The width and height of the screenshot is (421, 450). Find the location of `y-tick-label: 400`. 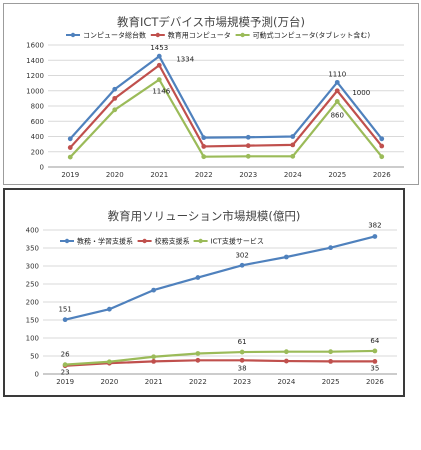

y-tick-label: 400 is located at coordinates (32, 231).